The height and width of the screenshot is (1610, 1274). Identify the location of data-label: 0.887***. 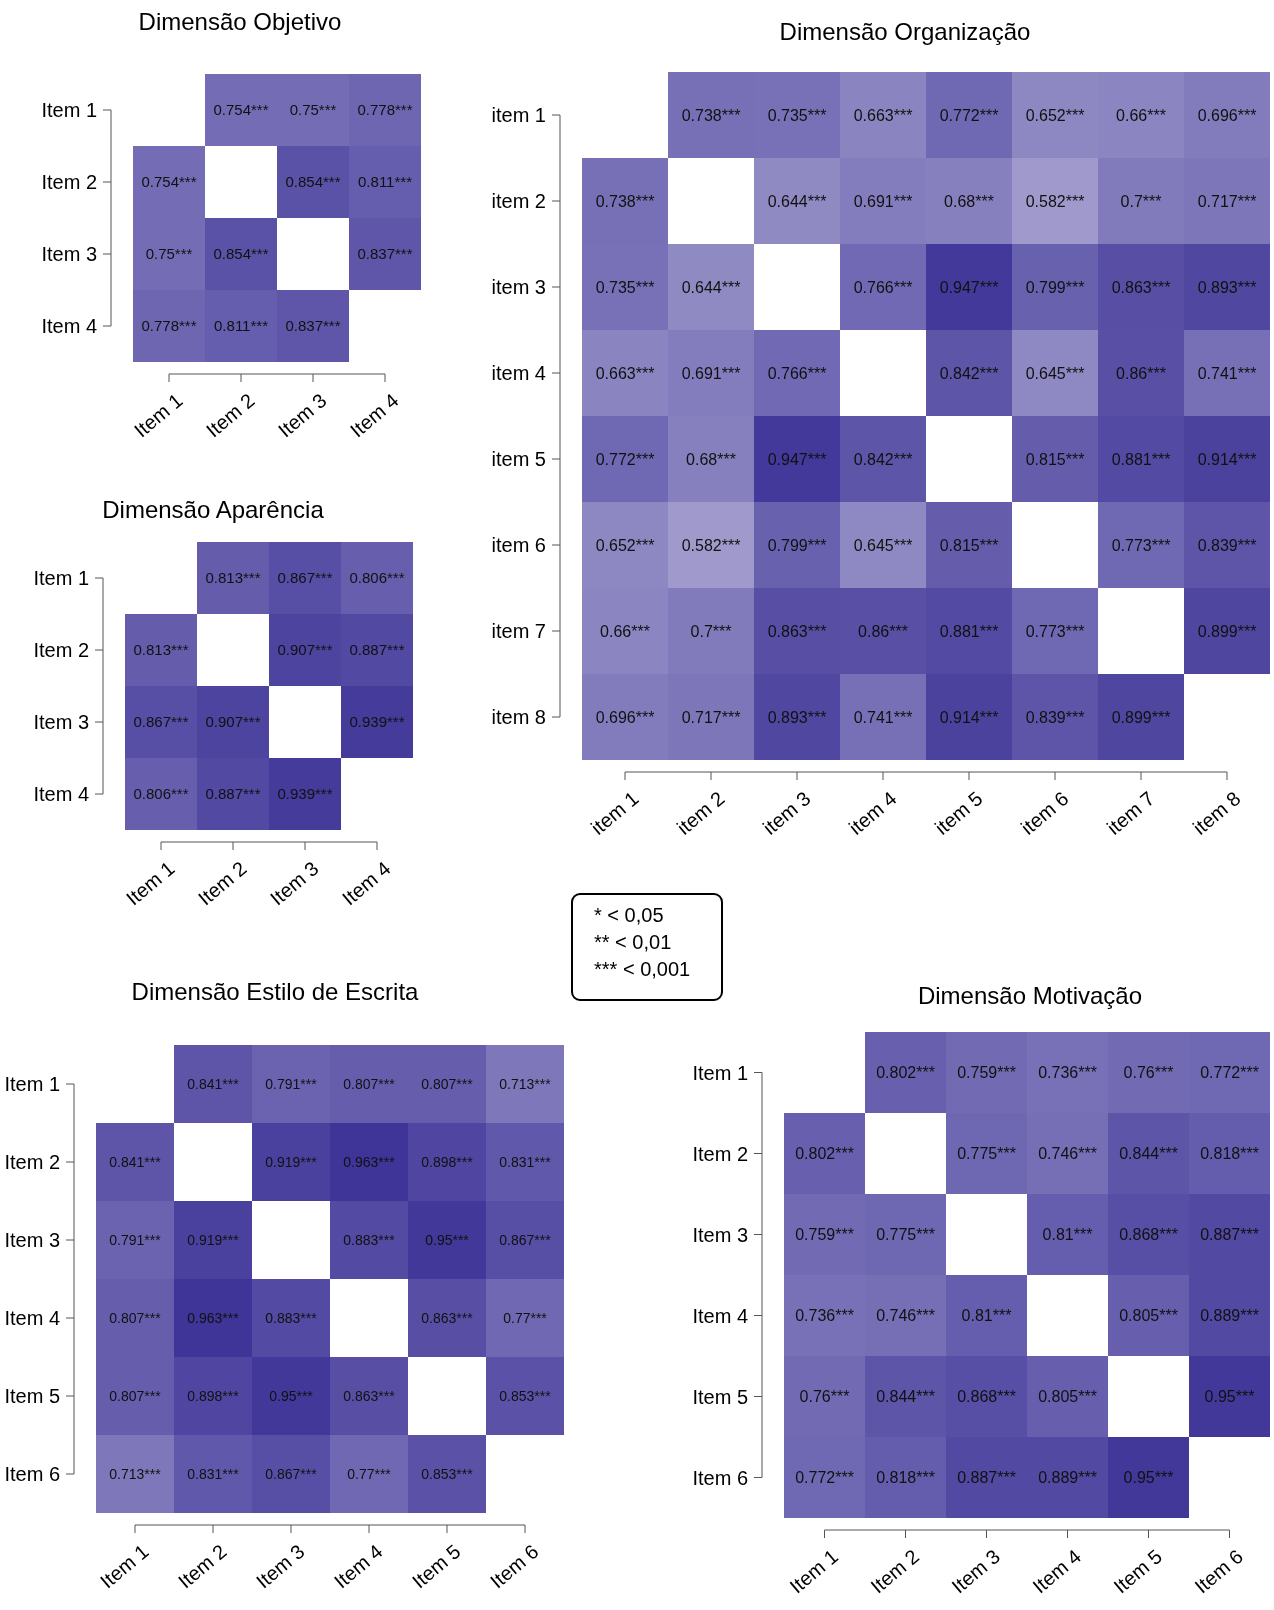
(233, 794).